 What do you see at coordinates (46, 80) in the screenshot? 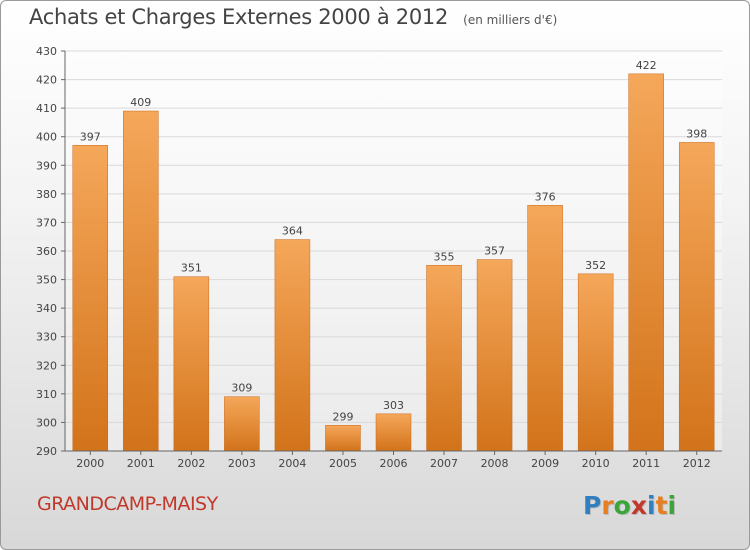
I see `y-tick-label: 420` at bounding box center [46, 80].